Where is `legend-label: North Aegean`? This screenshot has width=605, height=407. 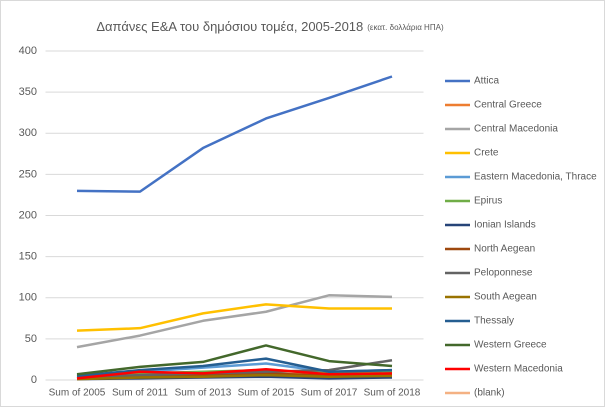
legend-label: North Aegean is located at coordinates (504, 249).